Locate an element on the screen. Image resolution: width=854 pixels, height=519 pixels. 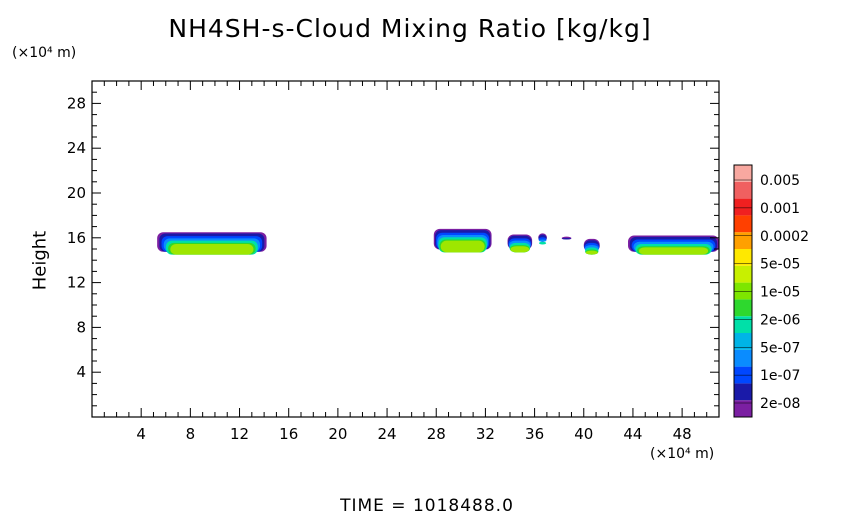
chart-title: NH4SH-s-Cloud Mixing Ratio [kg/kg] is located at coordinates (410, 28).